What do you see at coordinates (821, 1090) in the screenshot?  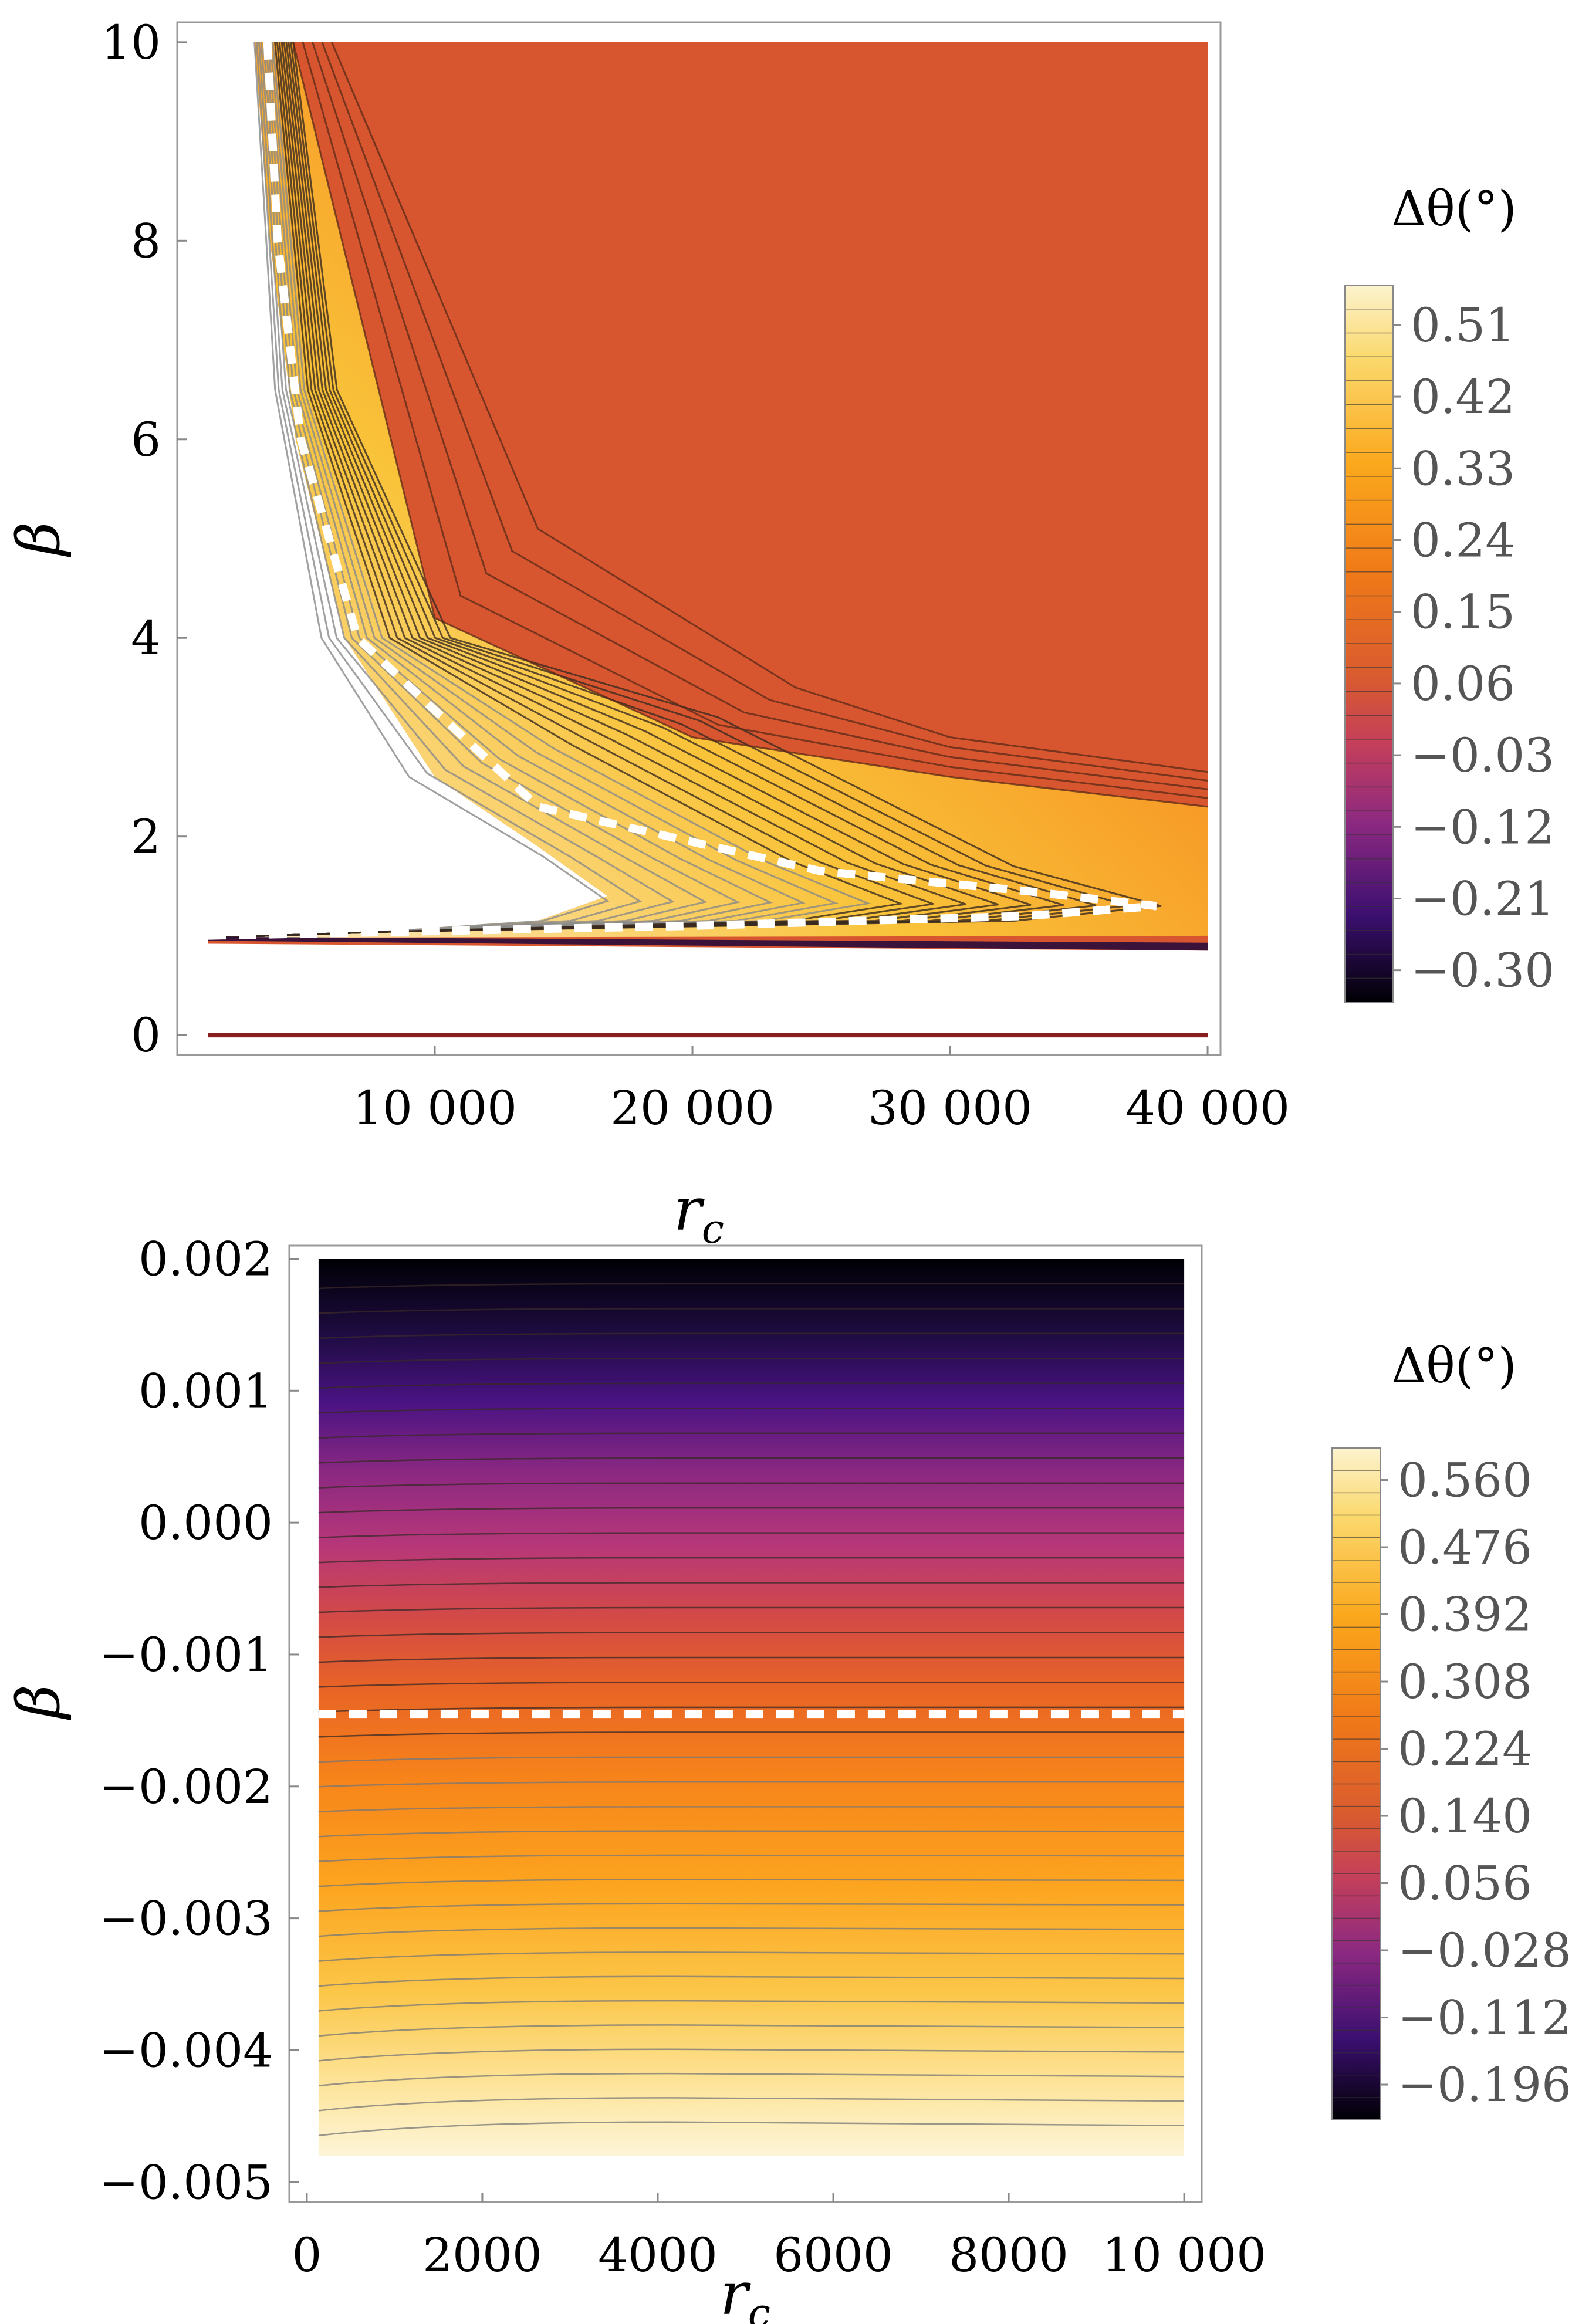 I see `top-x-ticks: 10 000 20 000 30 000 40 000` at bounding box center [821, 1090].